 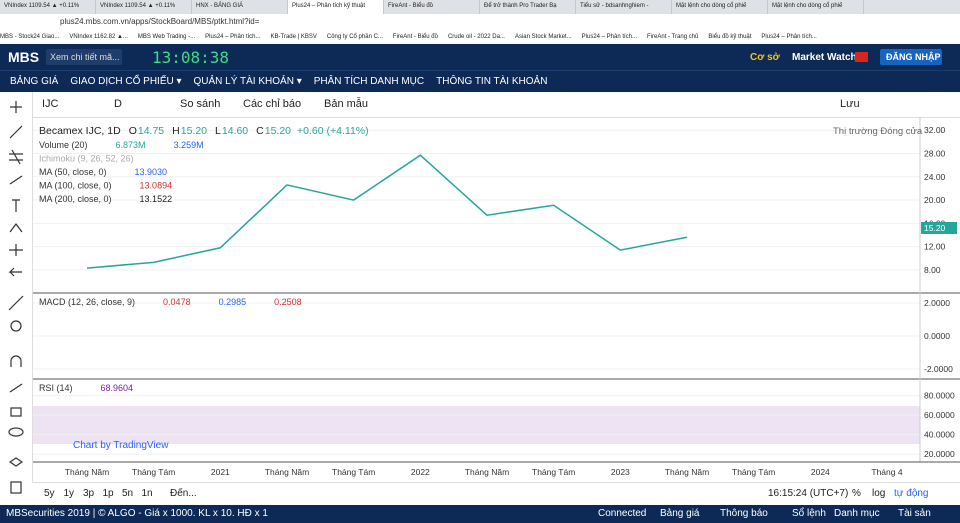 I want to click on y-tick-label: 24.00, so click(x=935, y=177).